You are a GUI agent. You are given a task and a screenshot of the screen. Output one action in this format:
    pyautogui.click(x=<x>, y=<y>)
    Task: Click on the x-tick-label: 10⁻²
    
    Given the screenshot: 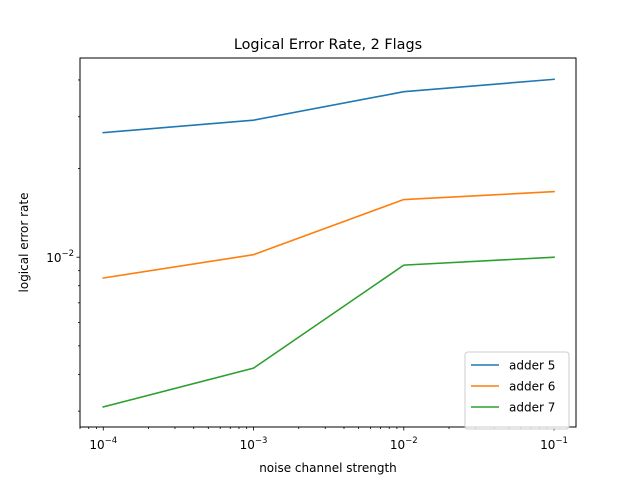 What is the action you would take?
    pyautogui.click(x=404, y=444)
    